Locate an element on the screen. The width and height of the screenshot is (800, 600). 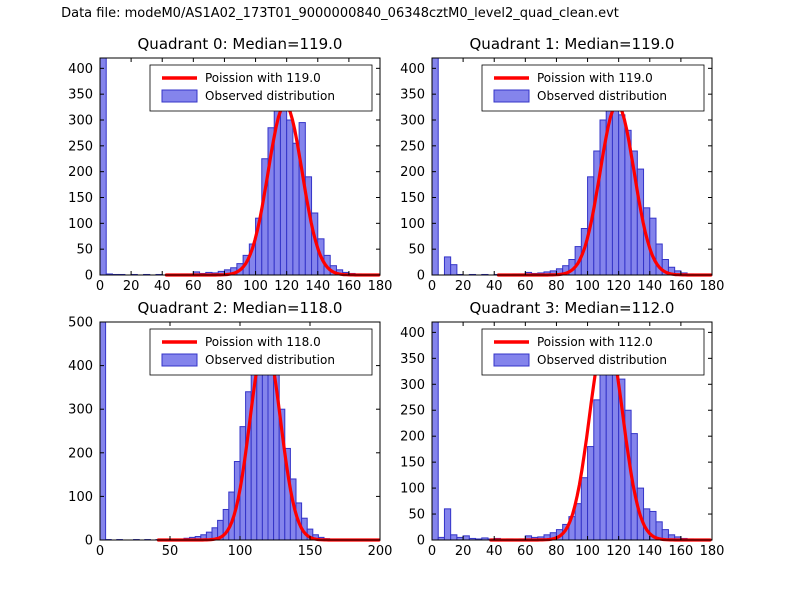
x-tick-label: 180 is located at coordinates (712, 286).